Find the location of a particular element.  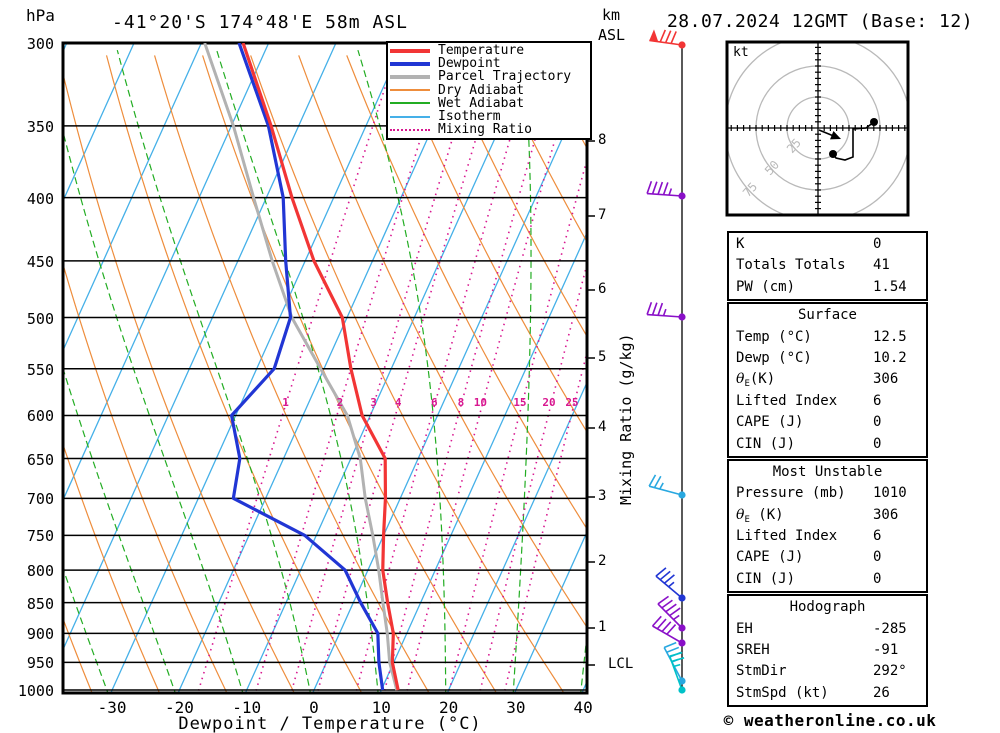

legend-item-label: Parcel Trajectory is located at coordinates (505, 77).